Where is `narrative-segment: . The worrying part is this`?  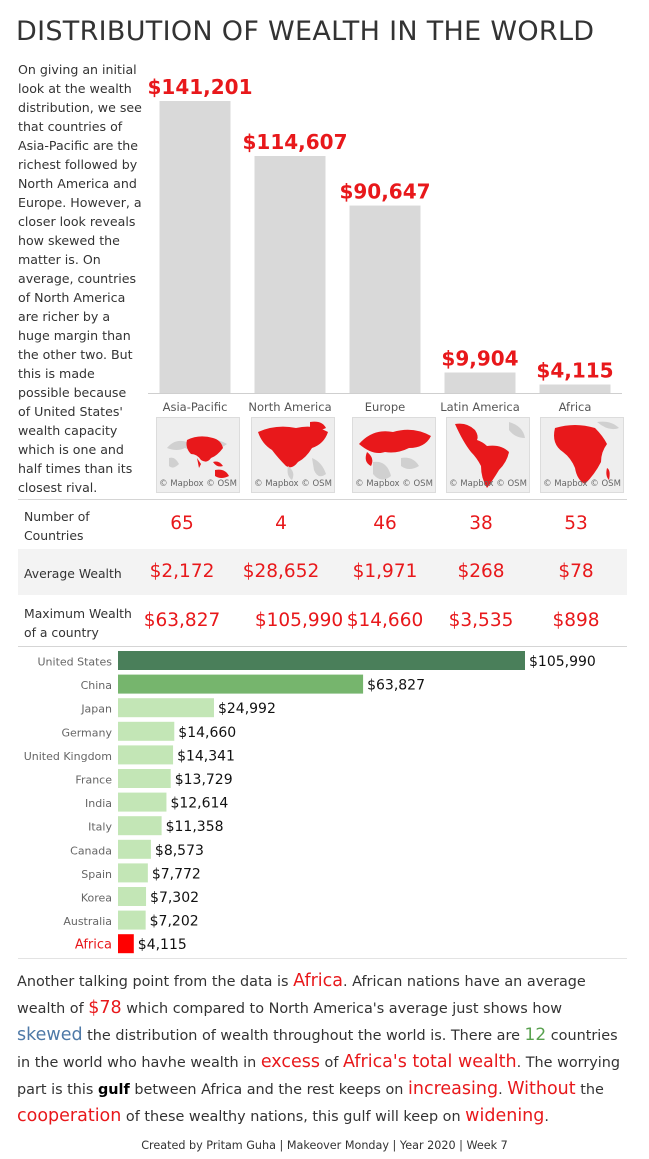
narrative-segment: . The worrying part is this is located at coordinates (319, 1076).